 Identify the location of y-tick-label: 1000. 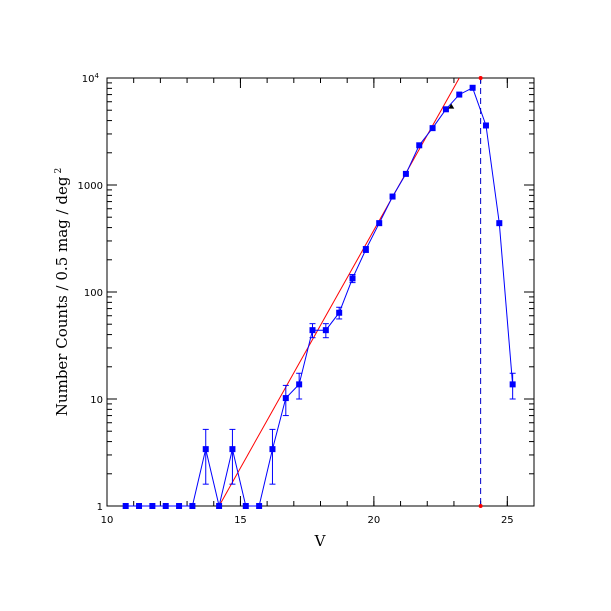
(90, 186).